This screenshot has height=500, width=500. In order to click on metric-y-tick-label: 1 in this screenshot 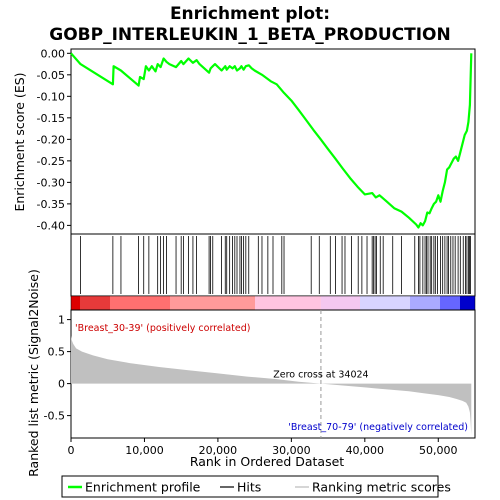, I will do `click(61, 320)`.